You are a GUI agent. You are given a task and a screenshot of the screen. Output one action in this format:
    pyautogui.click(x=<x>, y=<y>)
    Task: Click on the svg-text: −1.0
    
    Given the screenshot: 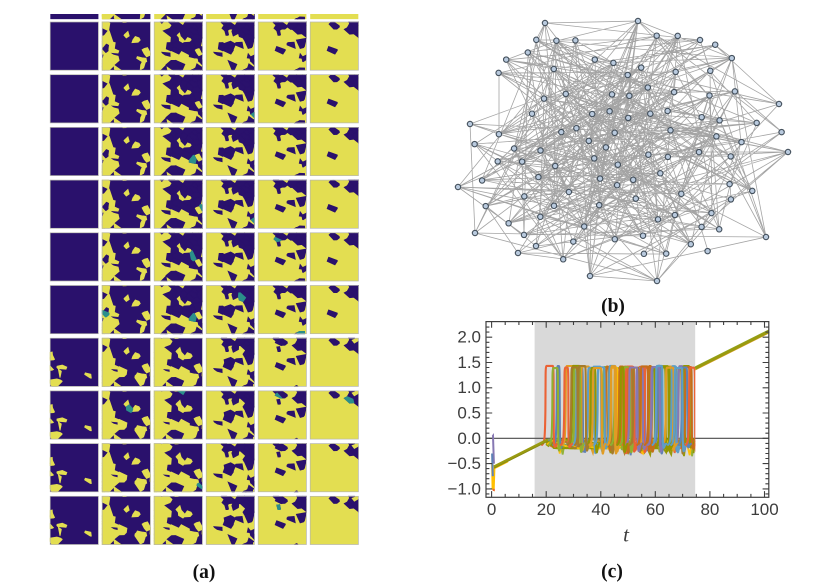 What is the action you would take?
    pyautogui.click(x=464, y=488)
    